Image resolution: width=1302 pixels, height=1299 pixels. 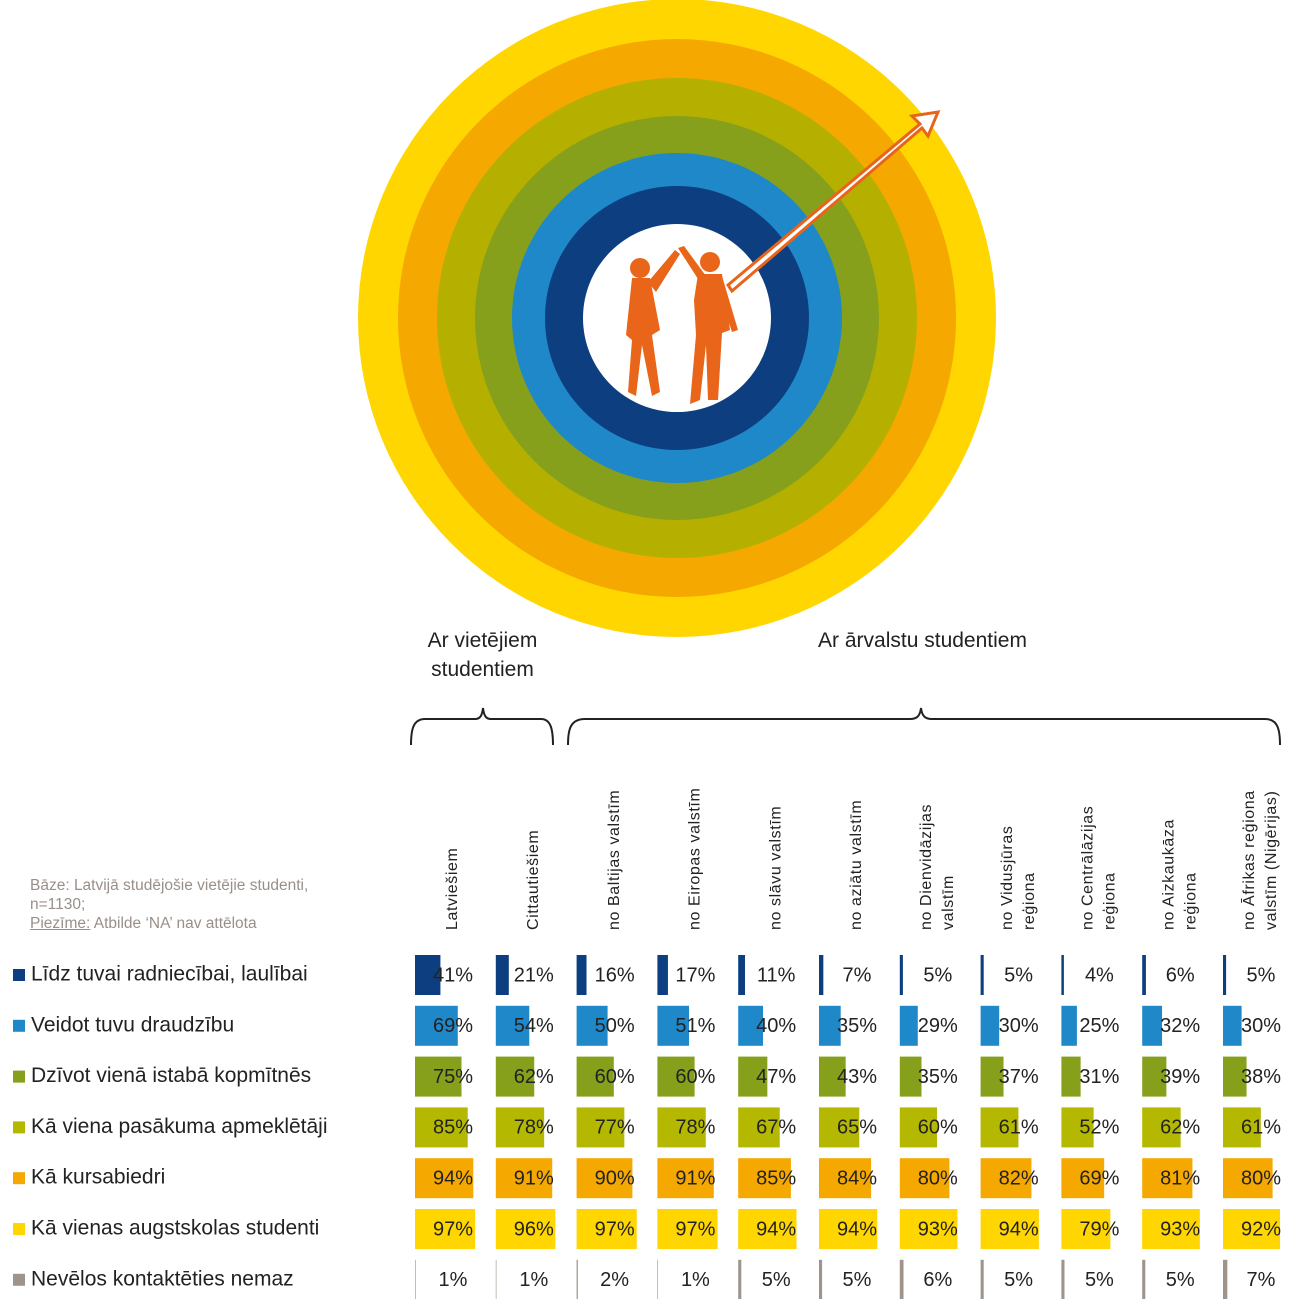 I want to click on value-label: 32%, so click(x=1180, y=1026).